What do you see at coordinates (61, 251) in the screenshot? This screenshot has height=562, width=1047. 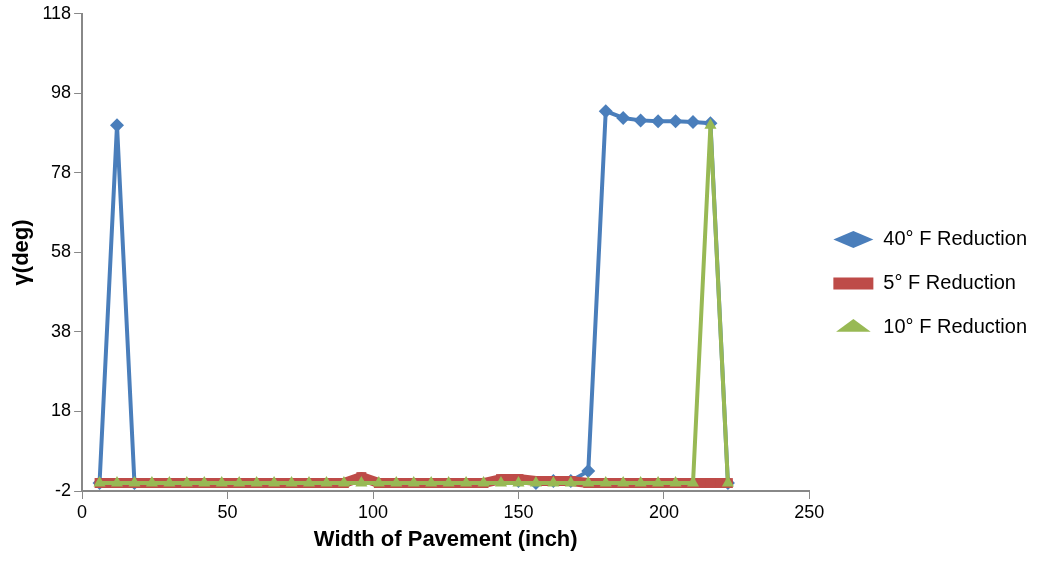 I see `y-tick-label: 58` at bounding box center [61, 251].